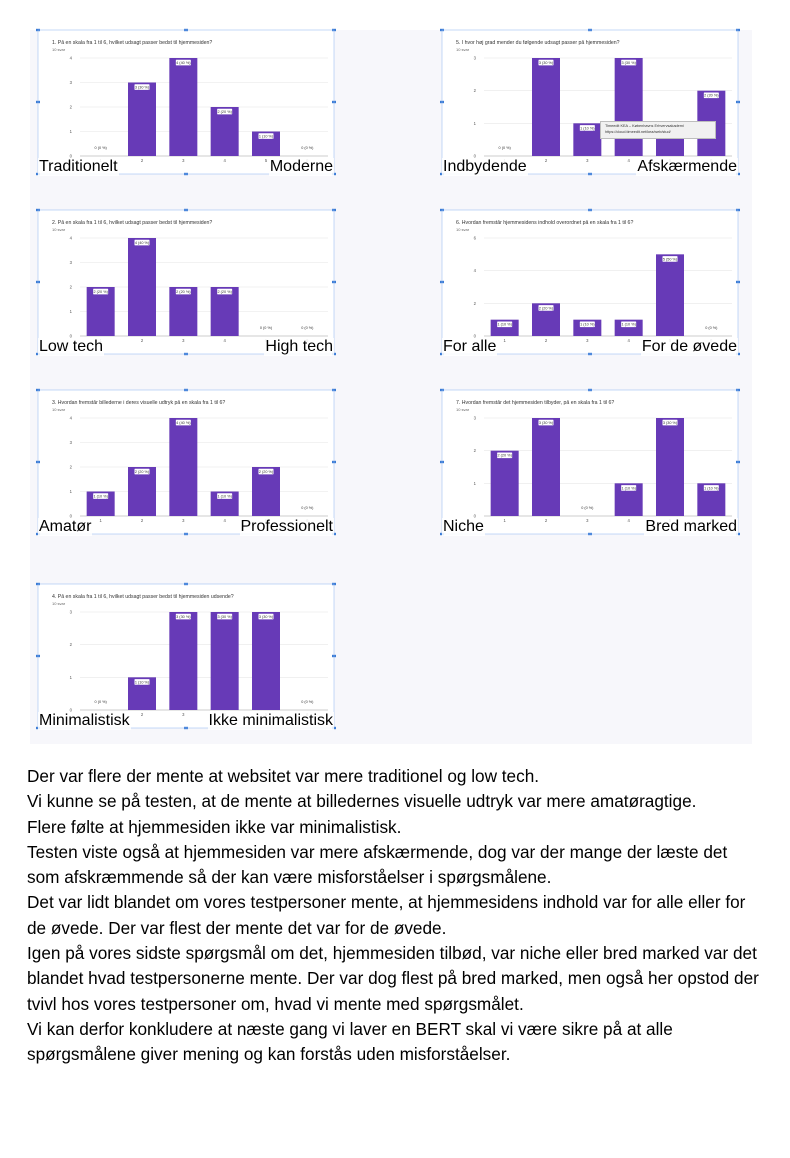  I want to click on x-tick-label: 5, so click(266, 160).